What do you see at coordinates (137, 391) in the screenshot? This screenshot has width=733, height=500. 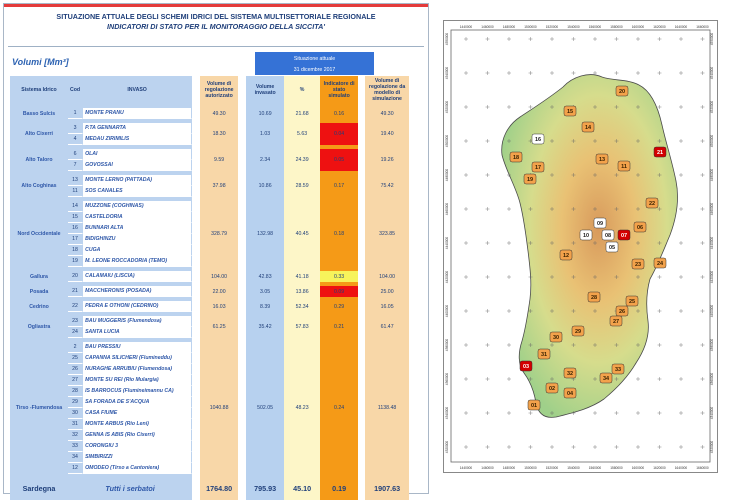 I see `reservoir-name: IS BARROCUS (Flumineimannu CA)` at bounding box center [137, 391].